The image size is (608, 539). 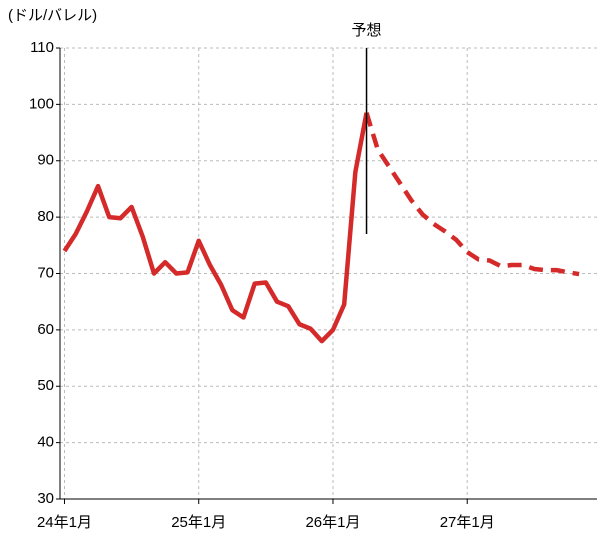 What do you see at coordinates (472, 194) in the screenshot?
I see `line-series` at bounding box center [472, 194].